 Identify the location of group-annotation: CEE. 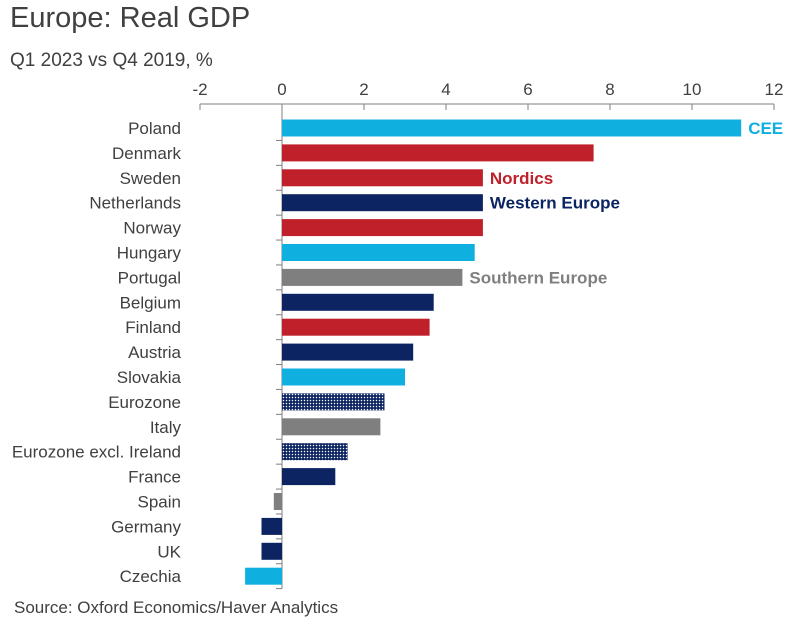
(765, 128).